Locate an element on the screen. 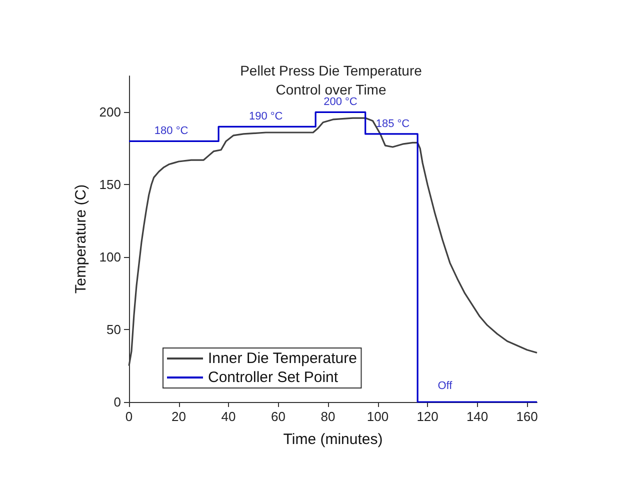  y-tick-label: 0 is located at coordinates (117, 402).